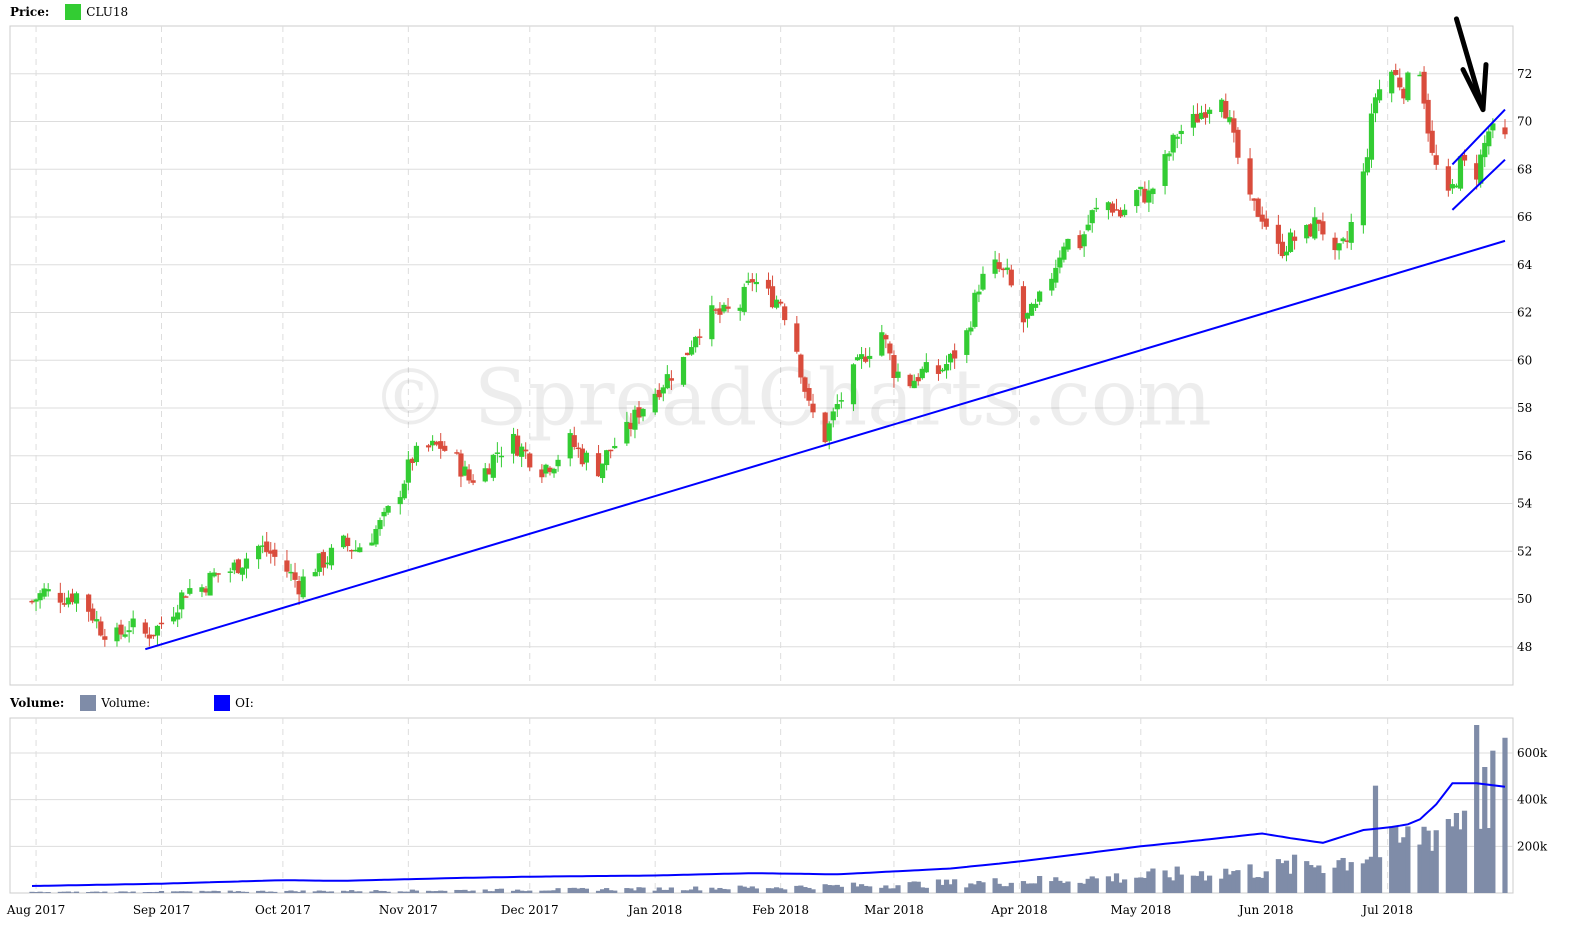  Describe the element at coordinates (1478, 137) in the screenshot. I see `trendline` at that location.